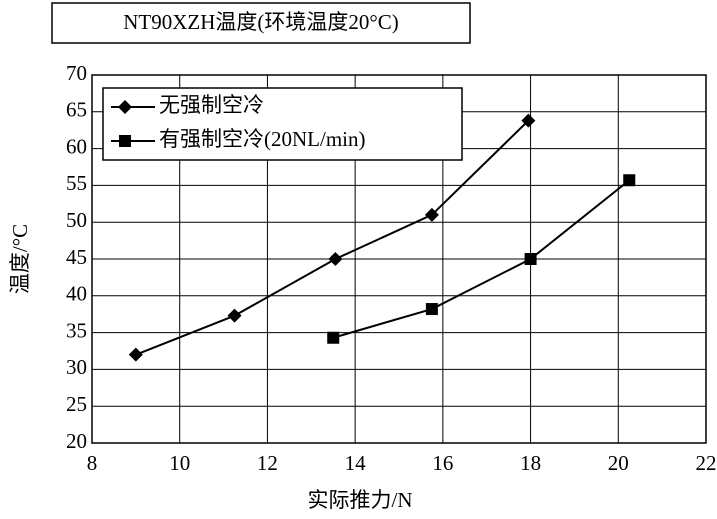 Image resolution: width=717 pixels, height=519 pixels. Describe the element at coordinates (76, 146) in the screenshot. I see `y-tick-label: 60` at that location.